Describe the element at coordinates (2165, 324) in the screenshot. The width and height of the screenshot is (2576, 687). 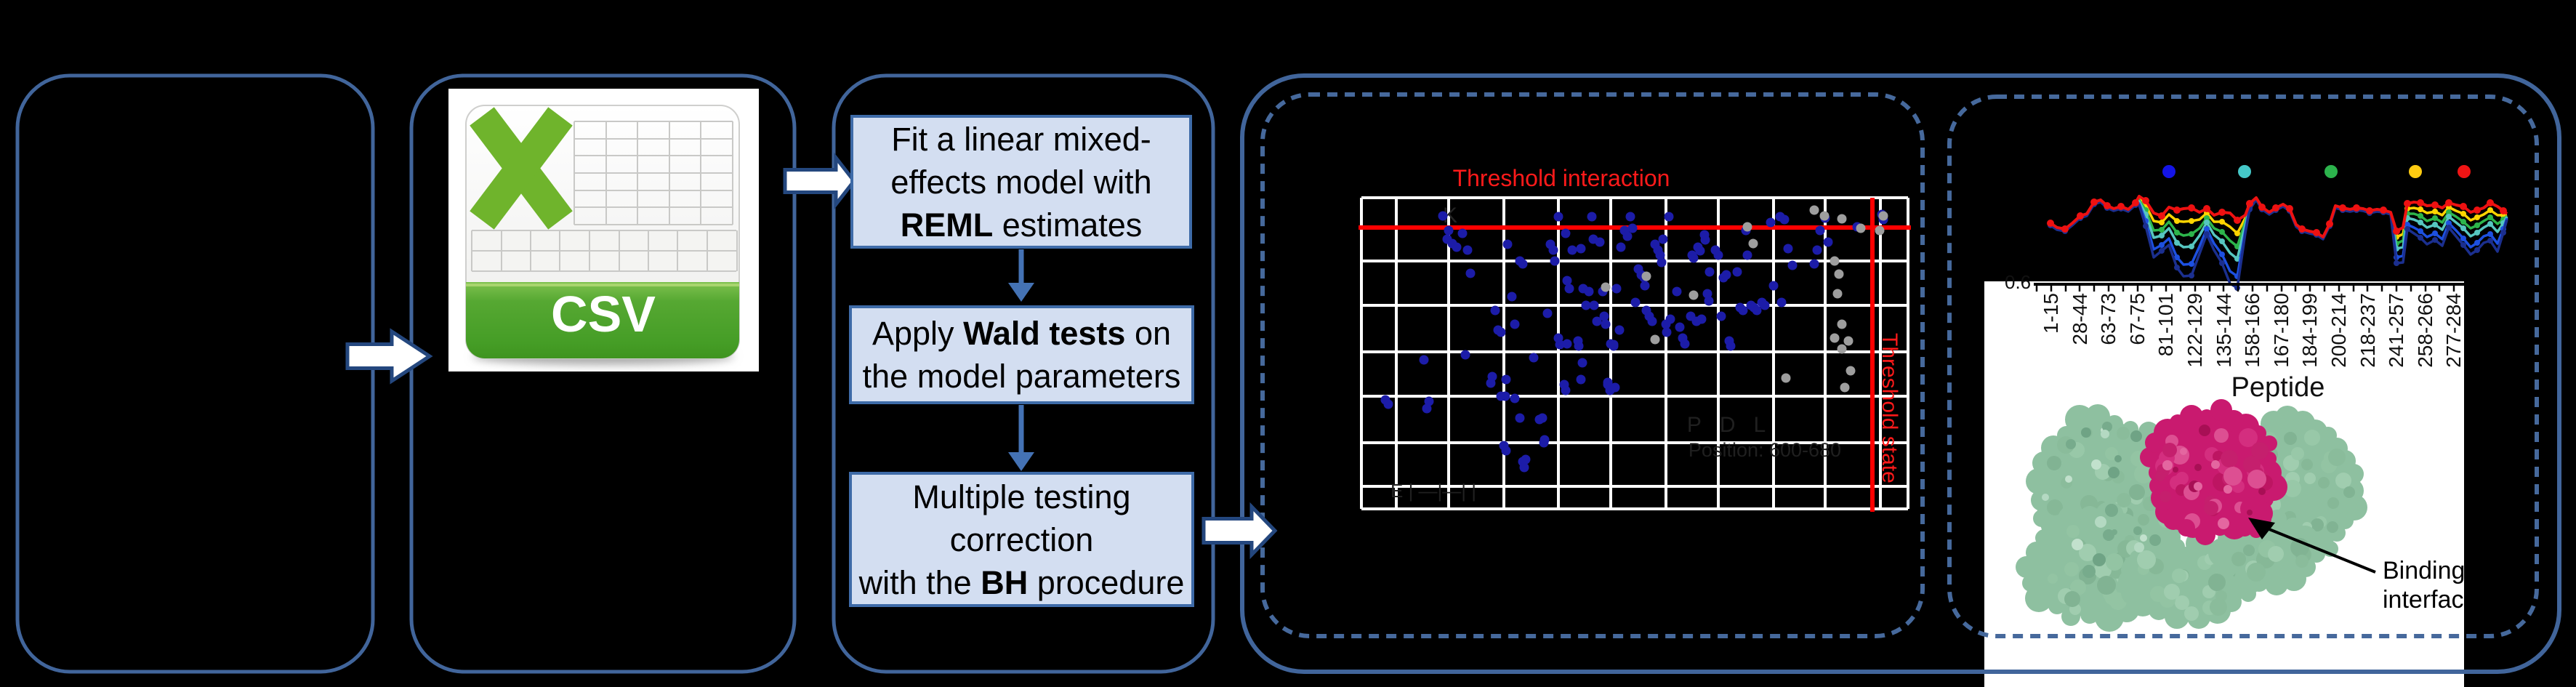
I see `svg-text: 81-101` at that location.